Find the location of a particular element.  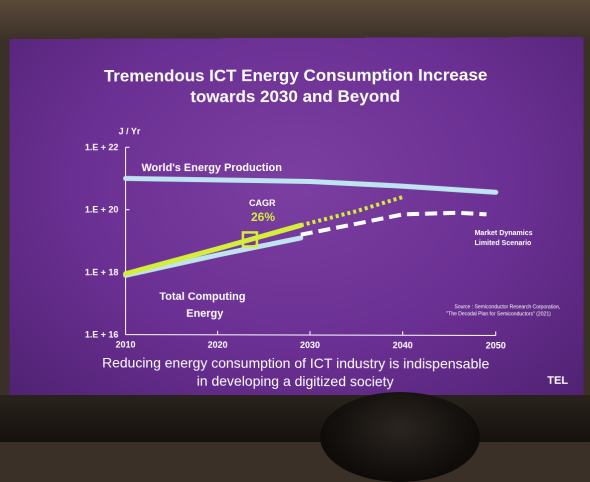

chart-series is located at coordinates (311, 227).